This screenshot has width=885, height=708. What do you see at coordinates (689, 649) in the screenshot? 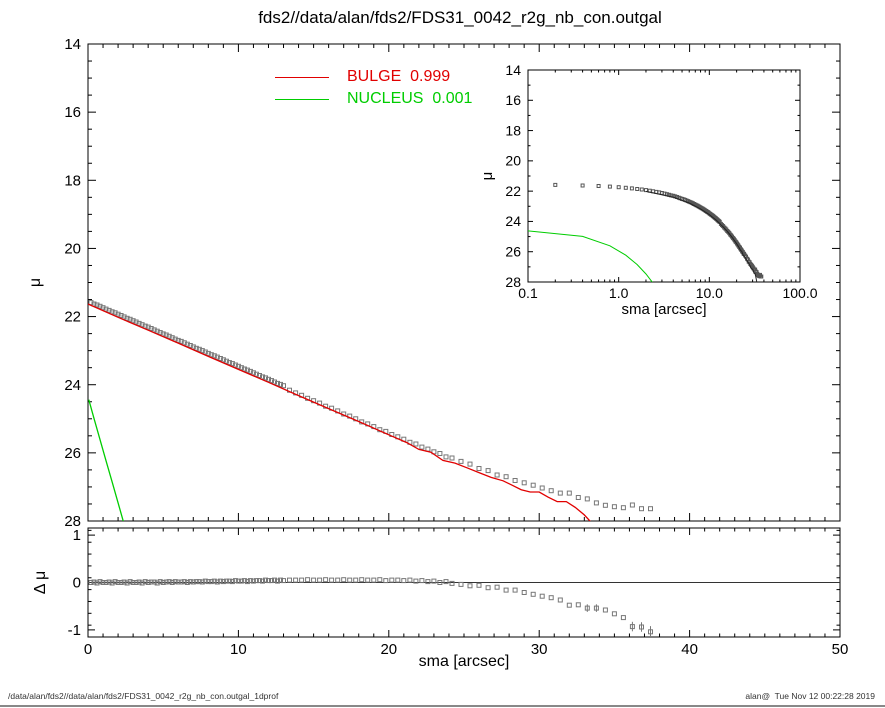
I see `svg-text: 40` at bounding box center [689, 649].